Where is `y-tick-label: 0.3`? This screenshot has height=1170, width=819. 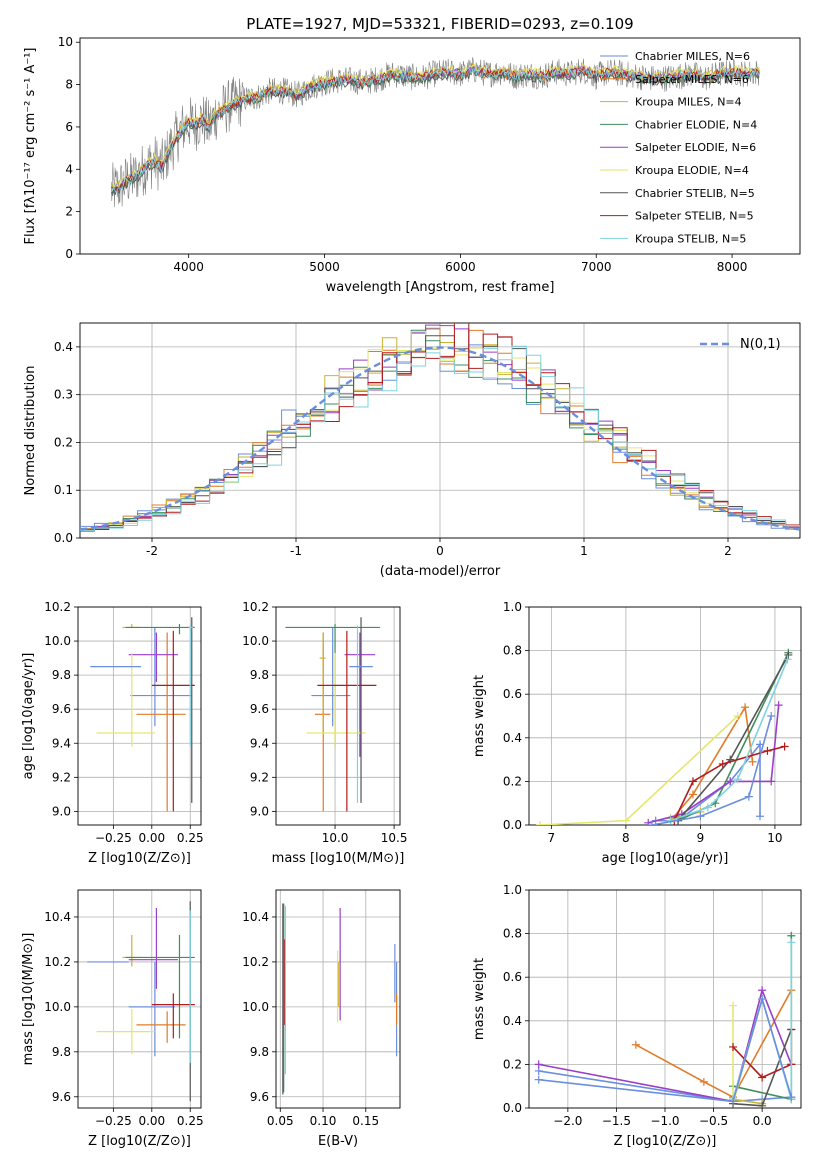 y-tick-label: 0.3 is located at coordinates (63, 395).